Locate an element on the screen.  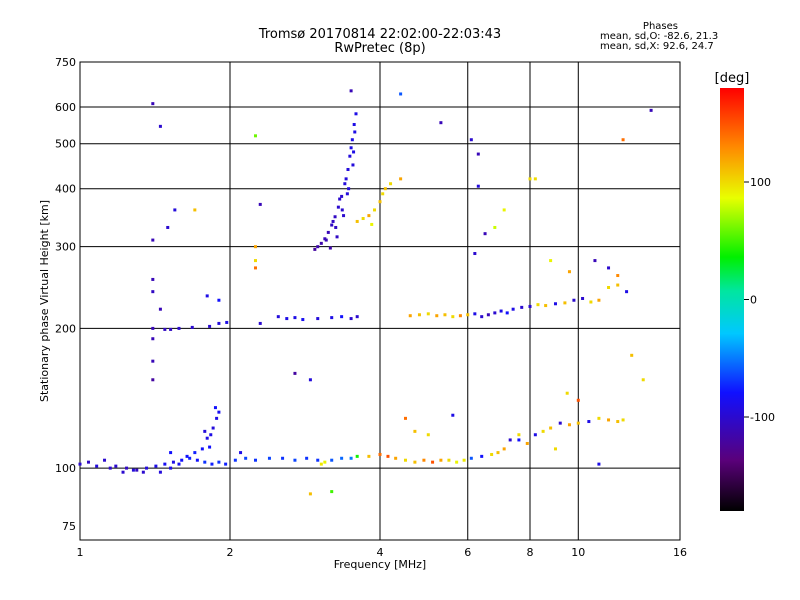
y-tick-label: 300 is located at coordinates (65, 247).